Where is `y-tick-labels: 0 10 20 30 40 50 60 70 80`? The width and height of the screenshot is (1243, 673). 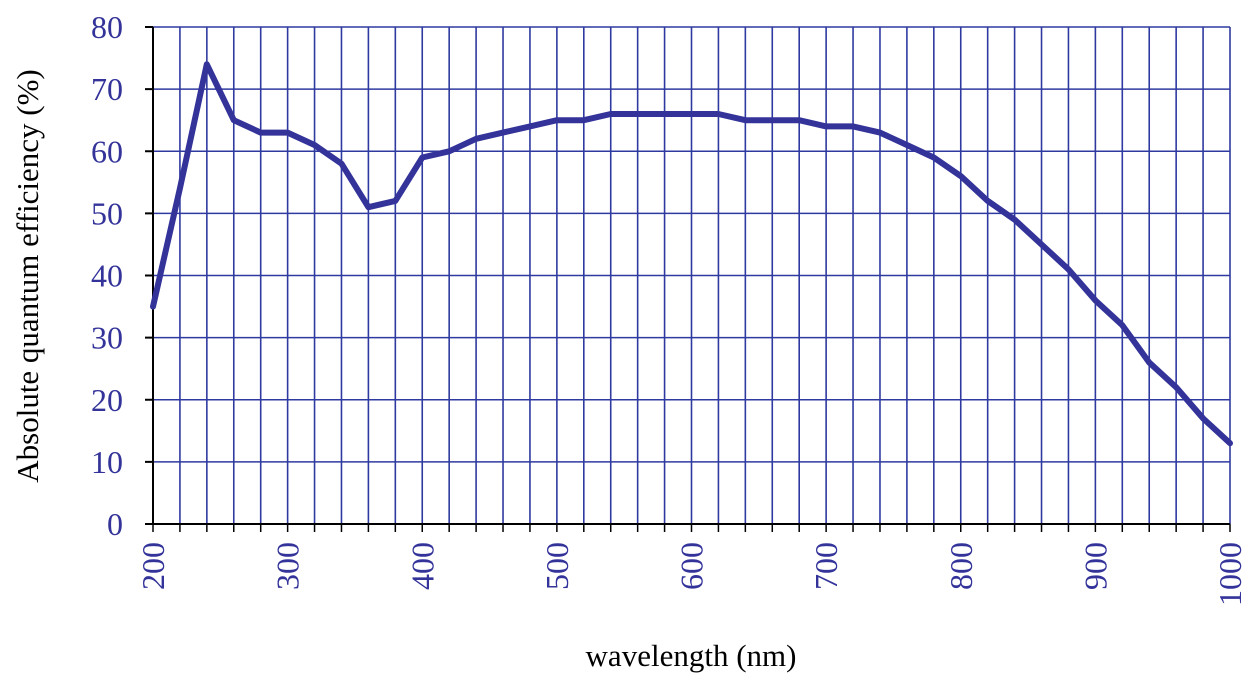 y-tick-labels: 0 10 20 30 40 50 60 70 80 is located at coordinates (107, 275).